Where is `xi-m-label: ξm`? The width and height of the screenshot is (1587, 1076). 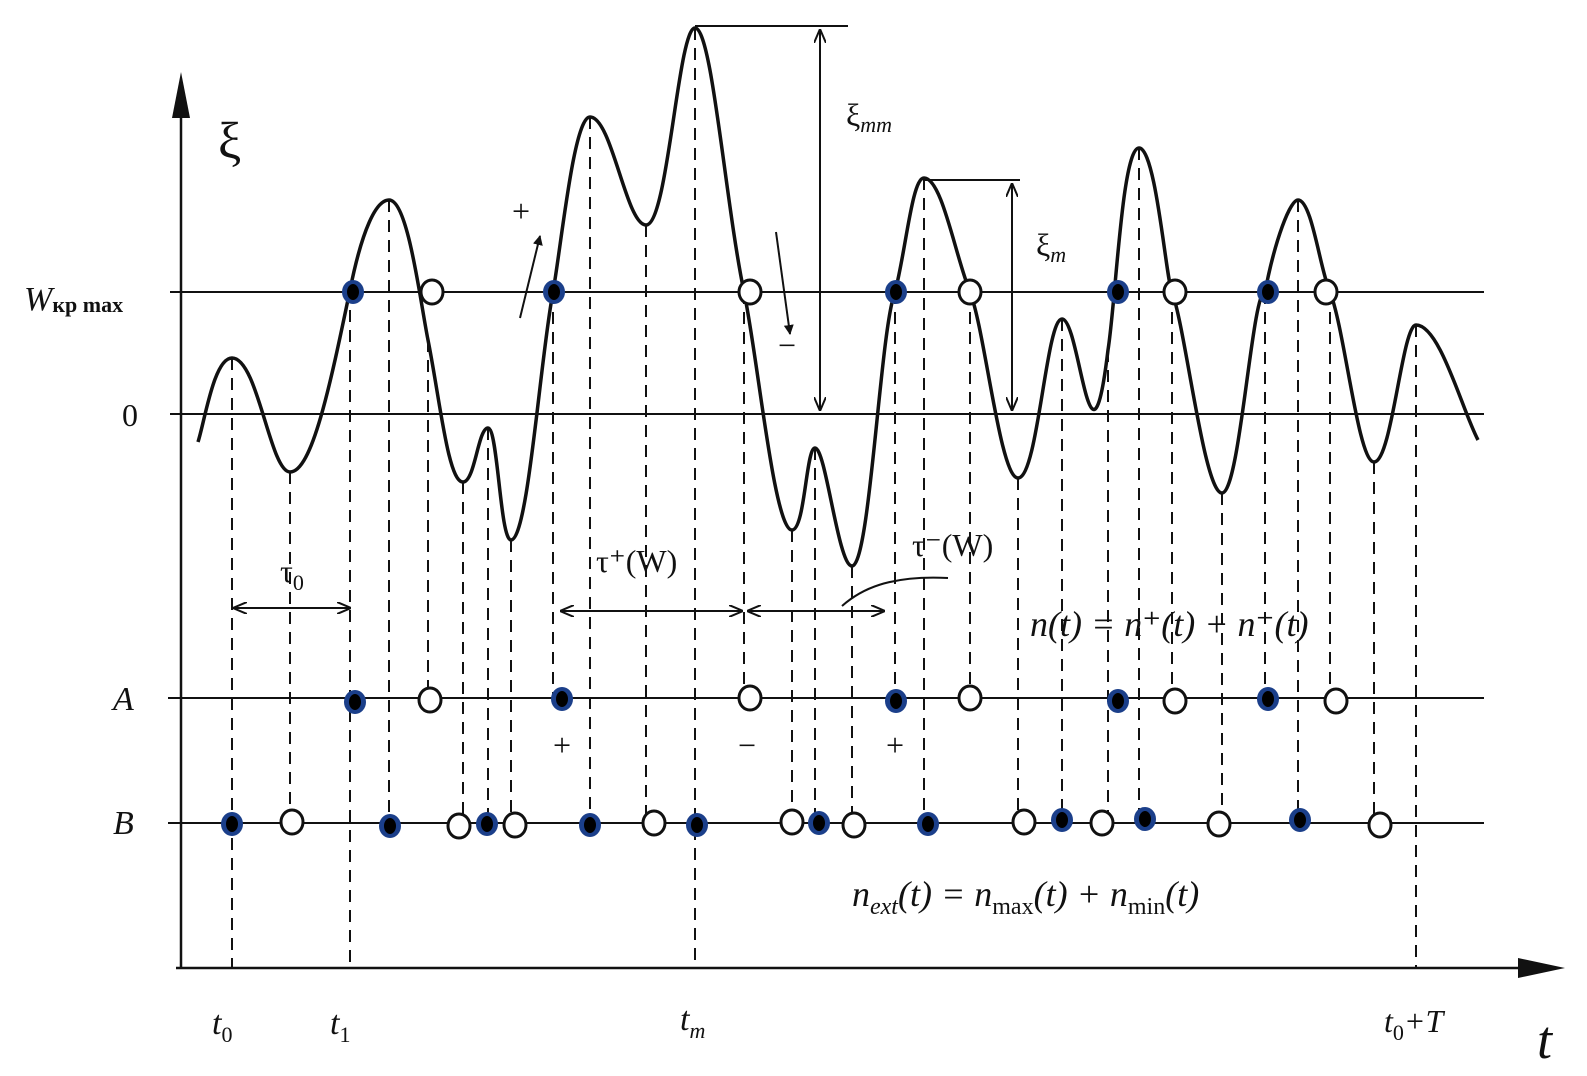
xi-m-label: ξm is located at coordinates (1051, 247).